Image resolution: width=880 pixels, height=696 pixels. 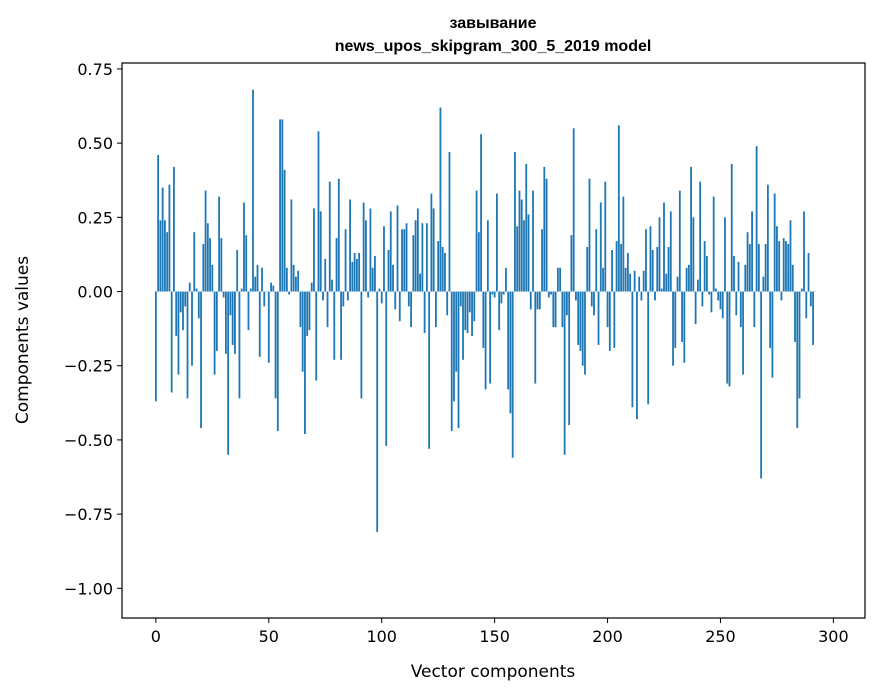 I want to click on x-tick-label: 200, so click(x=607, y=636).